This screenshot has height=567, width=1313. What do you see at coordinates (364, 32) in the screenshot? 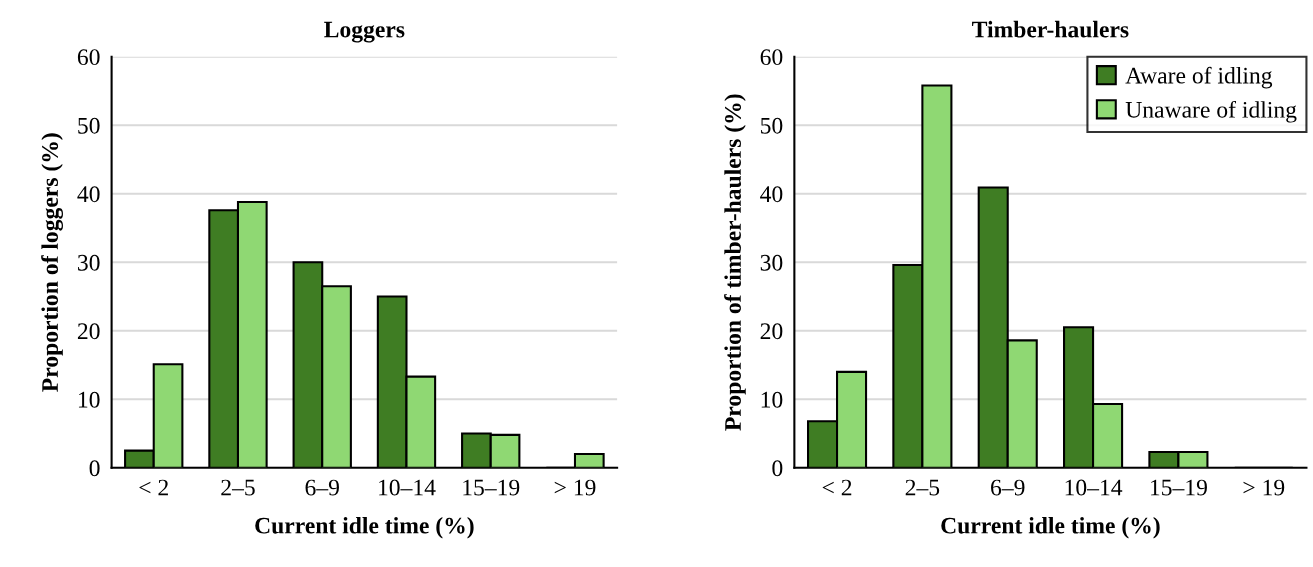
I see `chart-title: Loggers` at bounding box center [364, 32].